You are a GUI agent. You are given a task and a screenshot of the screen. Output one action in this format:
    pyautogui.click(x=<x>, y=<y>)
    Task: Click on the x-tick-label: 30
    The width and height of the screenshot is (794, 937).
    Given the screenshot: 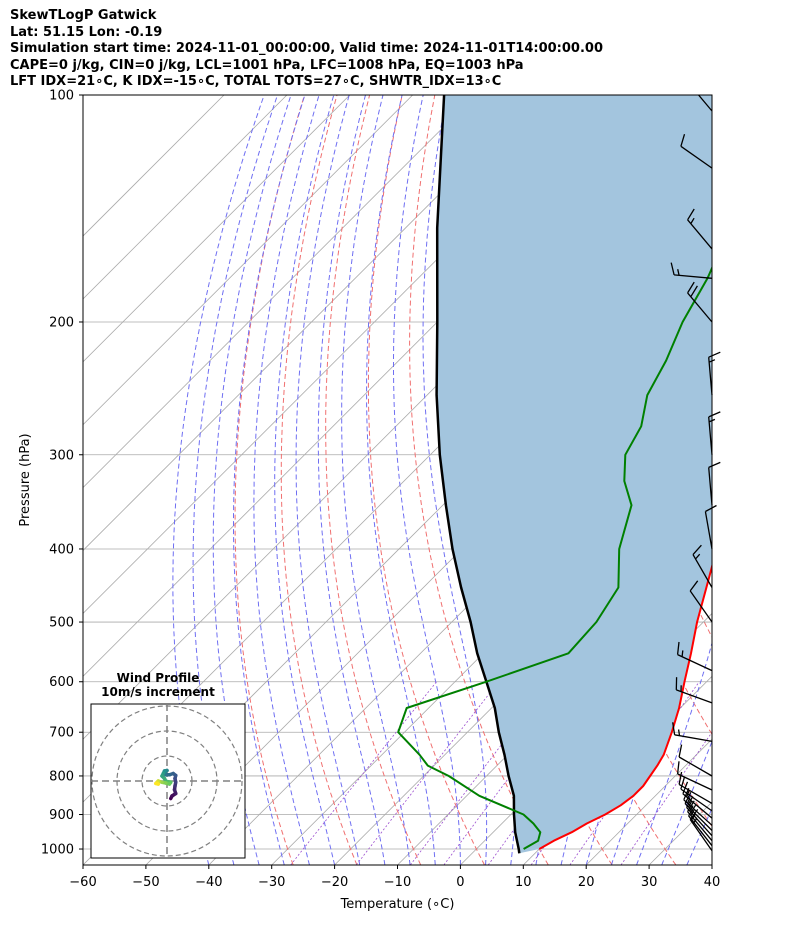 What is the action you would take?
    pyautogui.click(x=649, y=882)
    